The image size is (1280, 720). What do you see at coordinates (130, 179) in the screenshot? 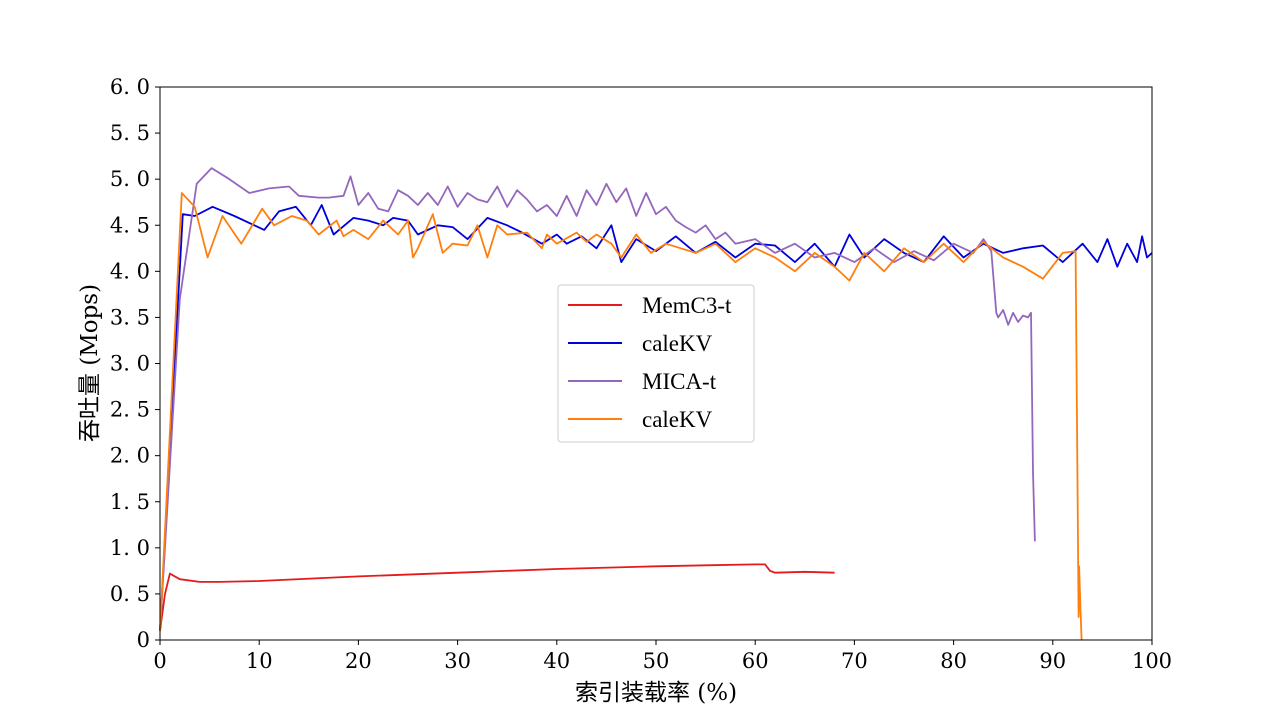
I see `y-tick-label: 5. 0` at bounding box center [130, 179].